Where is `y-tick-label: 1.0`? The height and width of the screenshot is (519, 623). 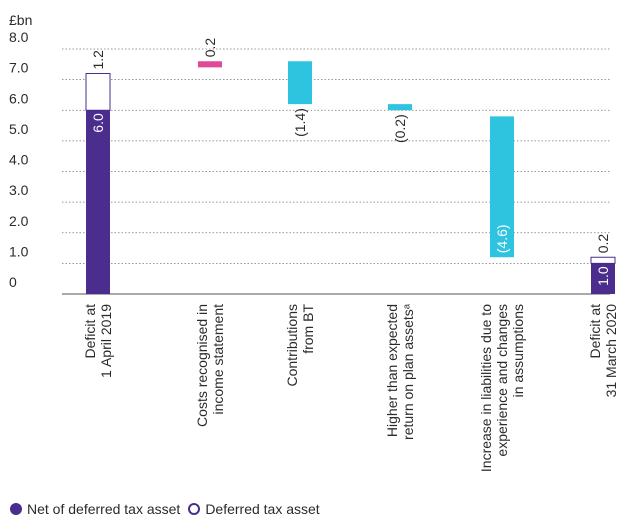
y-tick-label: 1.0 is located at coordinates (19, 251).